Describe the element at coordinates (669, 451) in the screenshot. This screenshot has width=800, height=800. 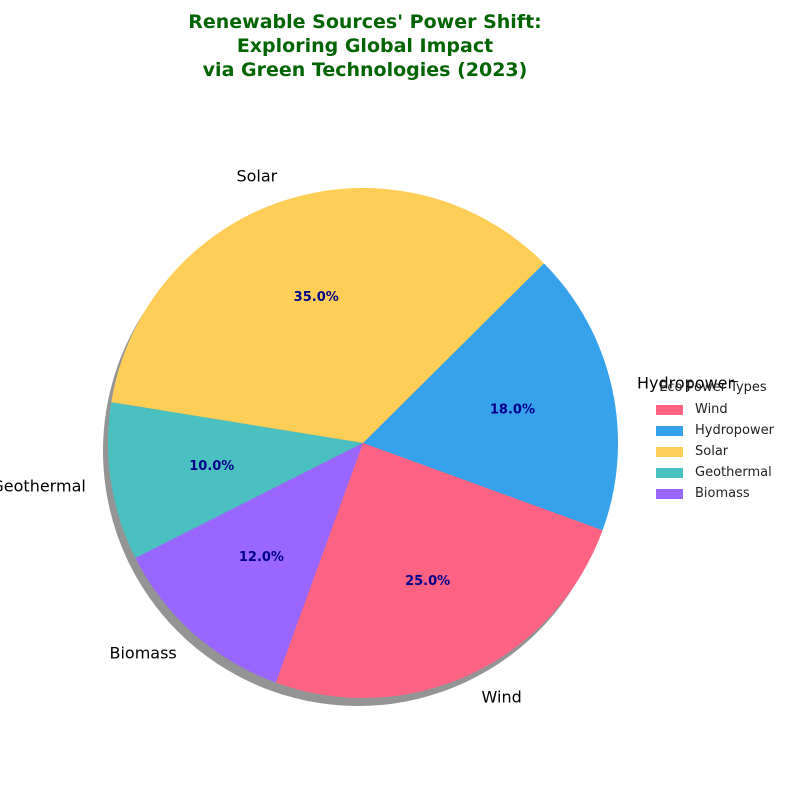
I see `legend-swatch-solar` at that location.